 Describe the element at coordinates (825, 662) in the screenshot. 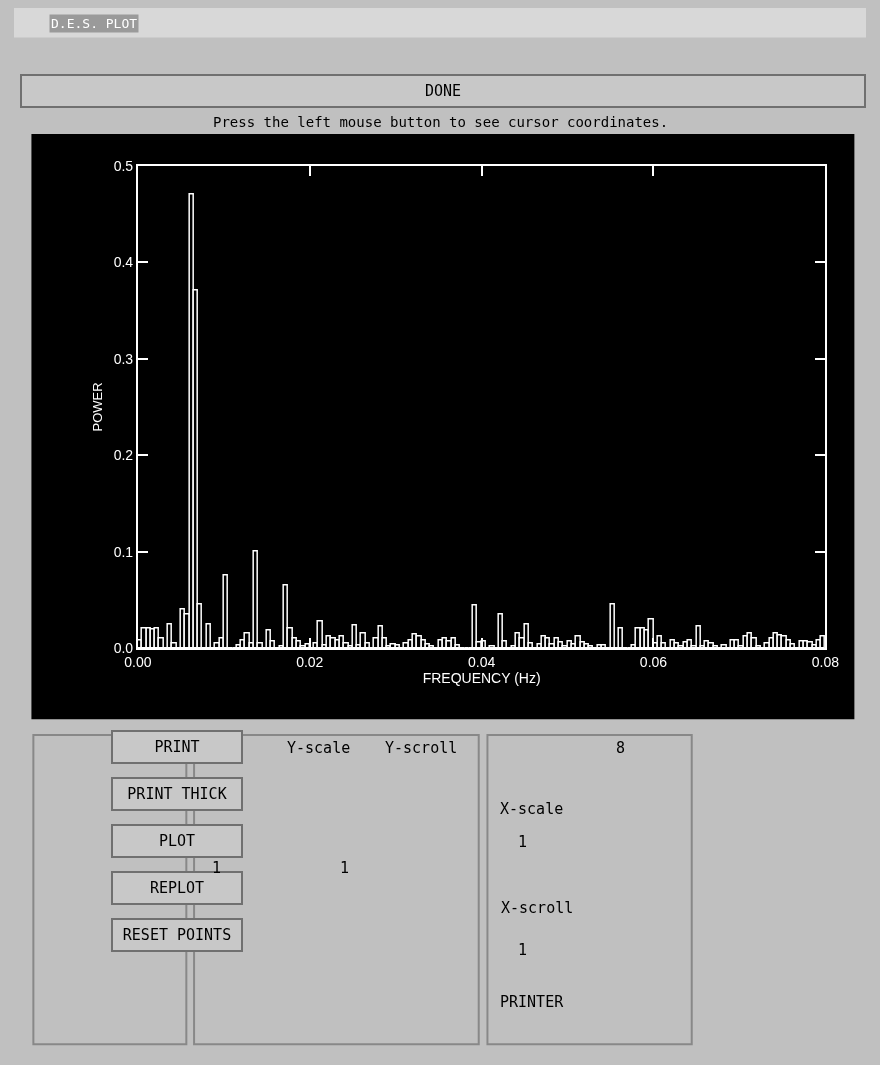

I see `x-tick-label: 0.08` at that location.